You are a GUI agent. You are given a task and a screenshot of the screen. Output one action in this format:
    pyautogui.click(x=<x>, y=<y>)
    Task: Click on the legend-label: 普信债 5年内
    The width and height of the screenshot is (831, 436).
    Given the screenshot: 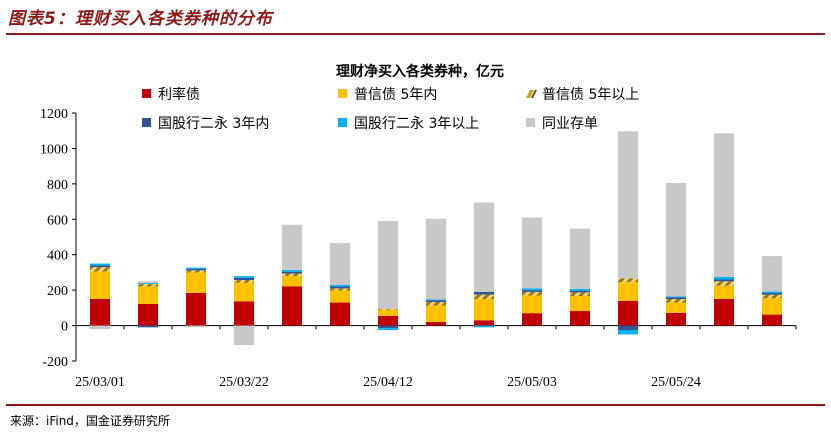 What is the action you would take?
    pyautogui.click(x=395, y=95)
    